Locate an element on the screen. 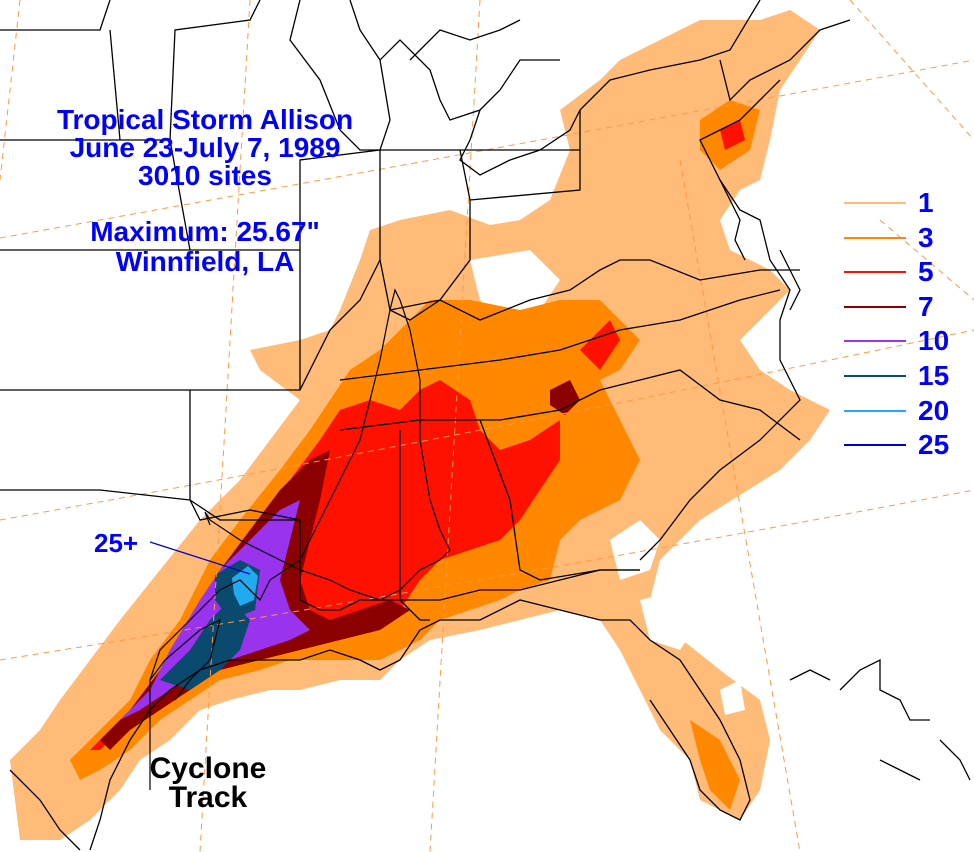  maximum-info: Maximum: 25.67" Winnfield, LA is located at coordinates (205, 248).